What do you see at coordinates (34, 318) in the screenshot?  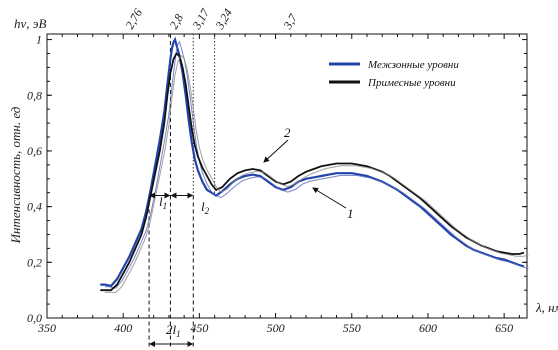 I see `y-tick-label: 0,0` at bounding box center [34, 318].